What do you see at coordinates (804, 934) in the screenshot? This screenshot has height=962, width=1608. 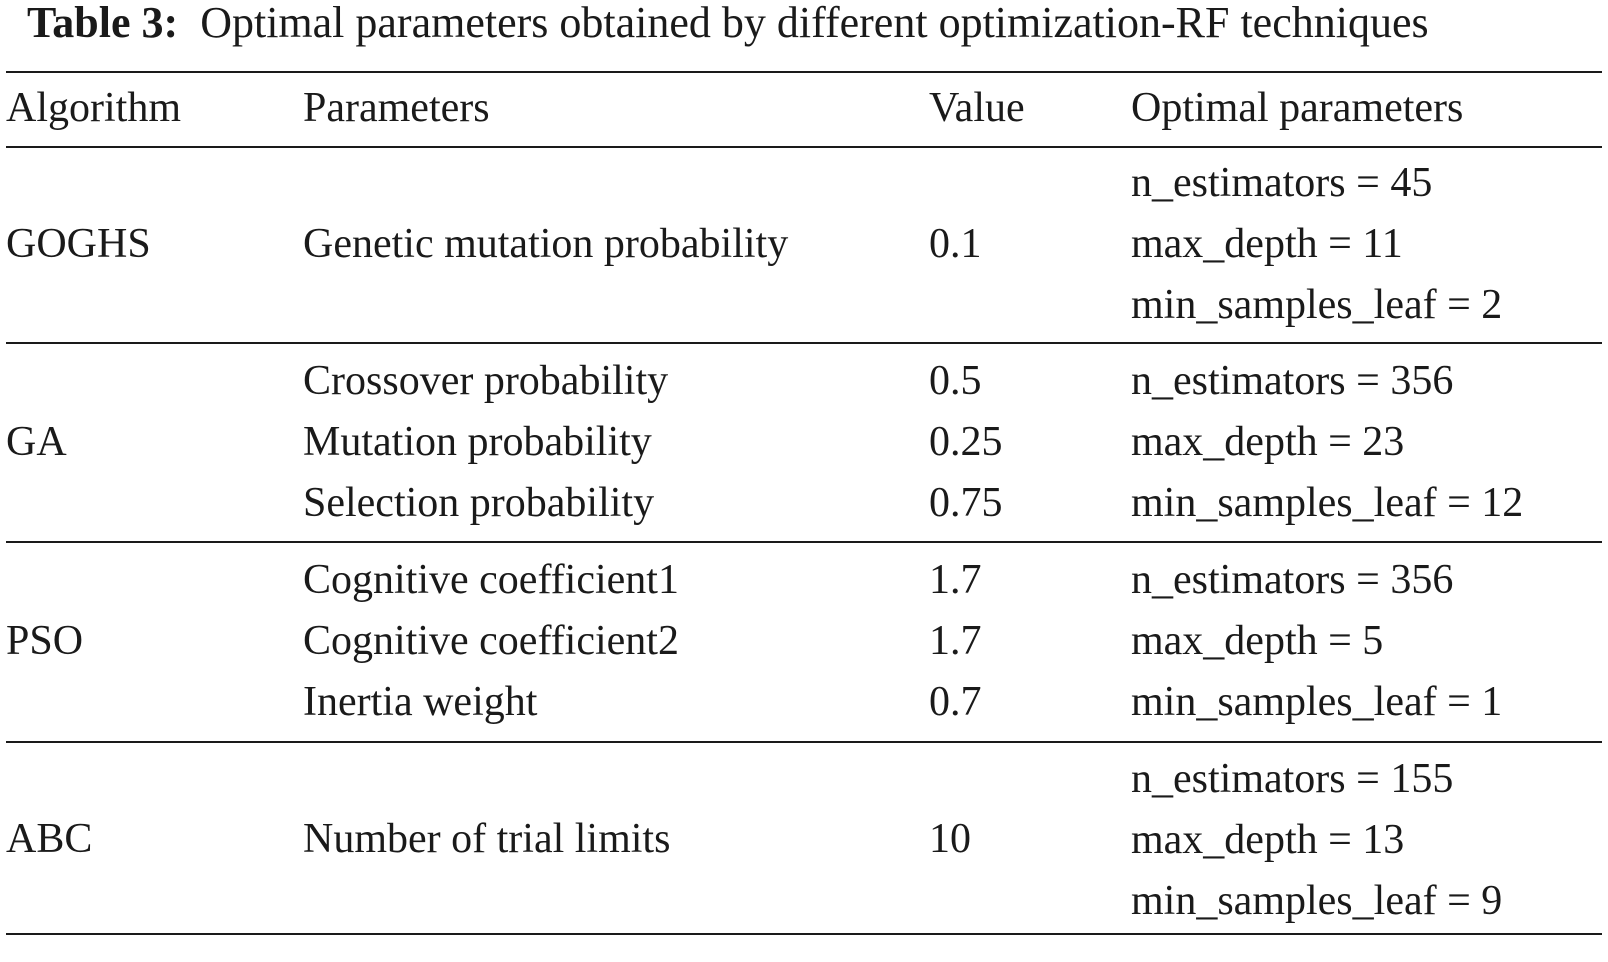 I see `bottom-rule` at bounding box center [804, 934].